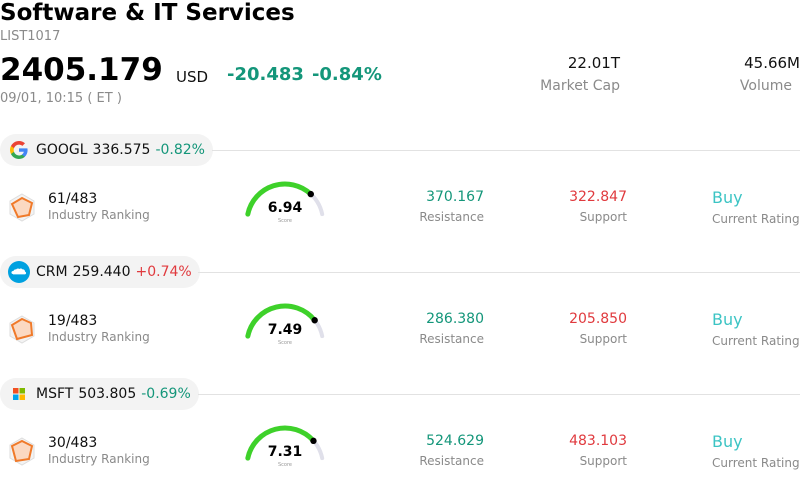 The width and height of the screenshot is (800, 488). Describe the element at coordinates (81, 70) in the screenshot. I see `index-price: 2405.179` at that location.